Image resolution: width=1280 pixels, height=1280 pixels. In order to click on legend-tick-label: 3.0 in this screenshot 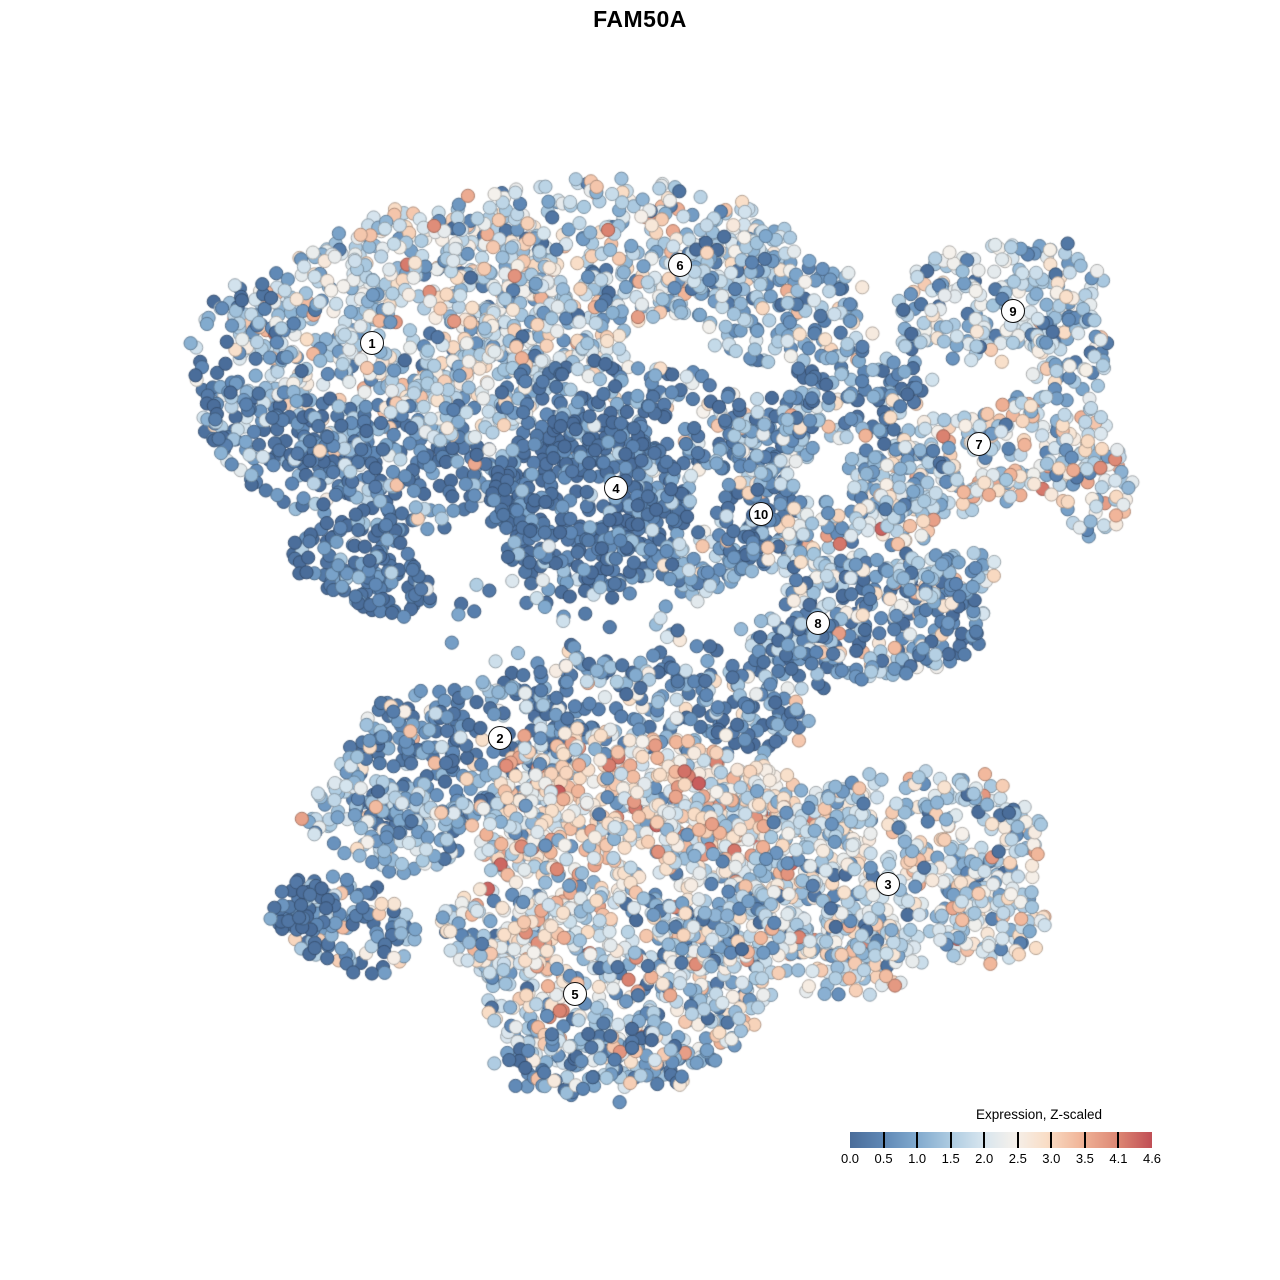, I will do `click(1051, 1158)`.